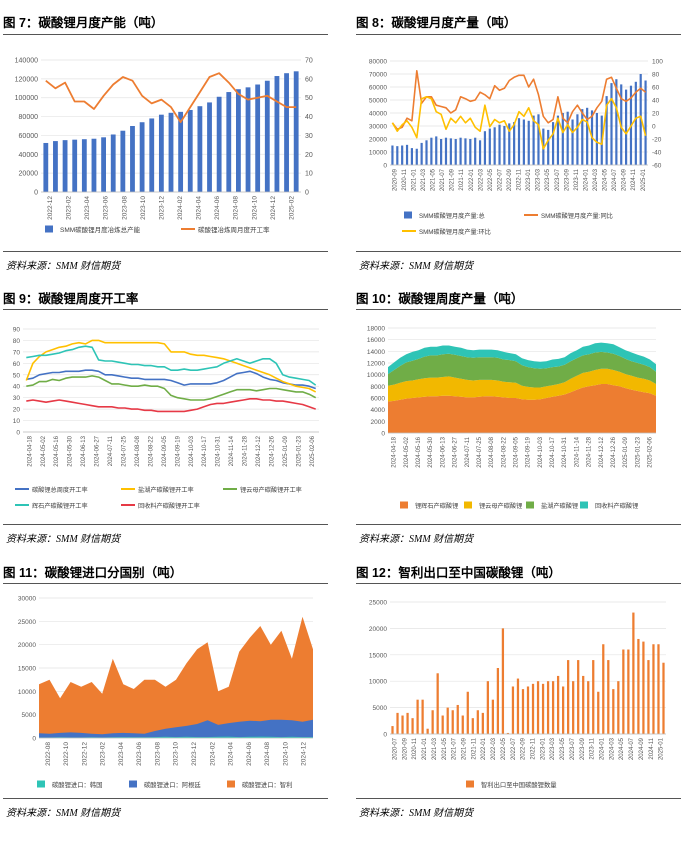 The width and height of the screenshot is (682, 841). Describe the element at coordinates (650, 451) in the screenshot. I see `x-tick-label: 2025-02-06` at that location.